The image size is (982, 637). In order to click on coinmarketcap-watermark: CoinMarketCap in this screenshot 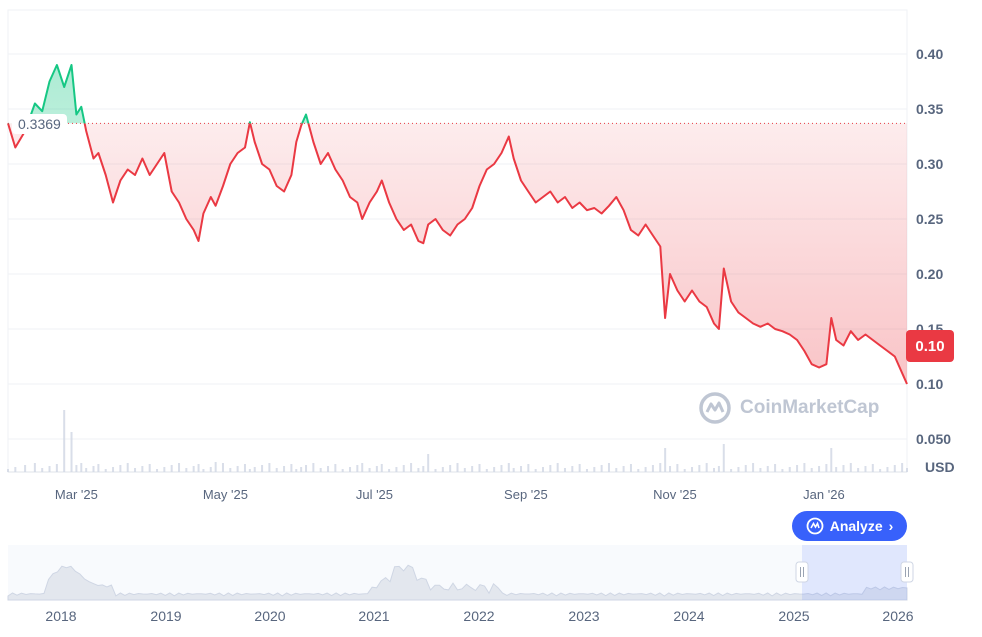, I will do `click(788, 408)`.